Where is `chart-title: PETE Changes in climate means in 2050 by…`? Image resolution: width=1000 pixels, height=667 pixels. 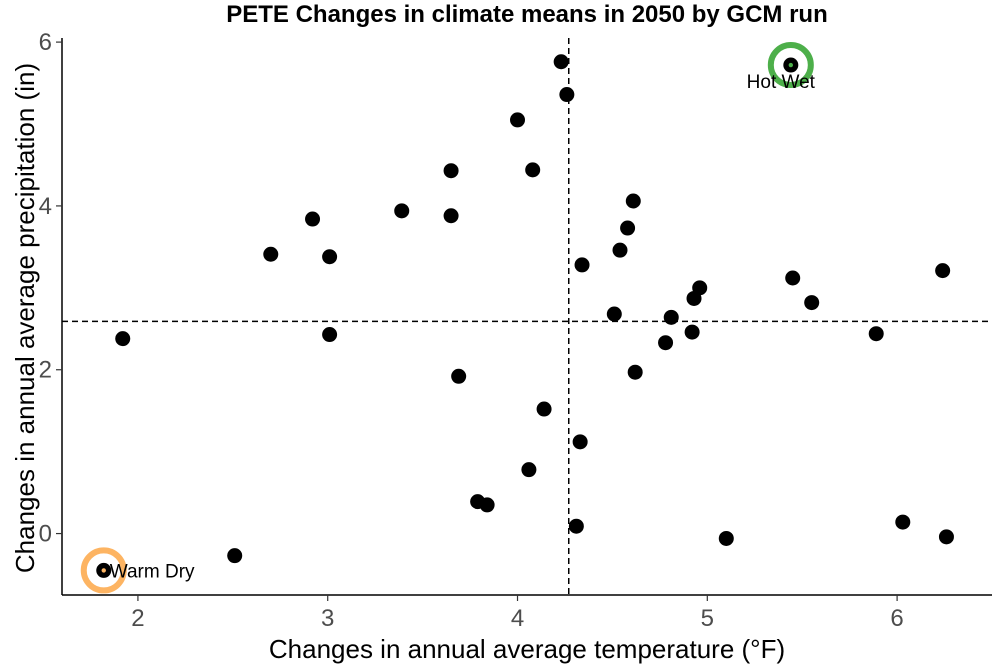
chart-title: PETE Changes in climate means in 2050 by… is located at coordinates (527, 14).